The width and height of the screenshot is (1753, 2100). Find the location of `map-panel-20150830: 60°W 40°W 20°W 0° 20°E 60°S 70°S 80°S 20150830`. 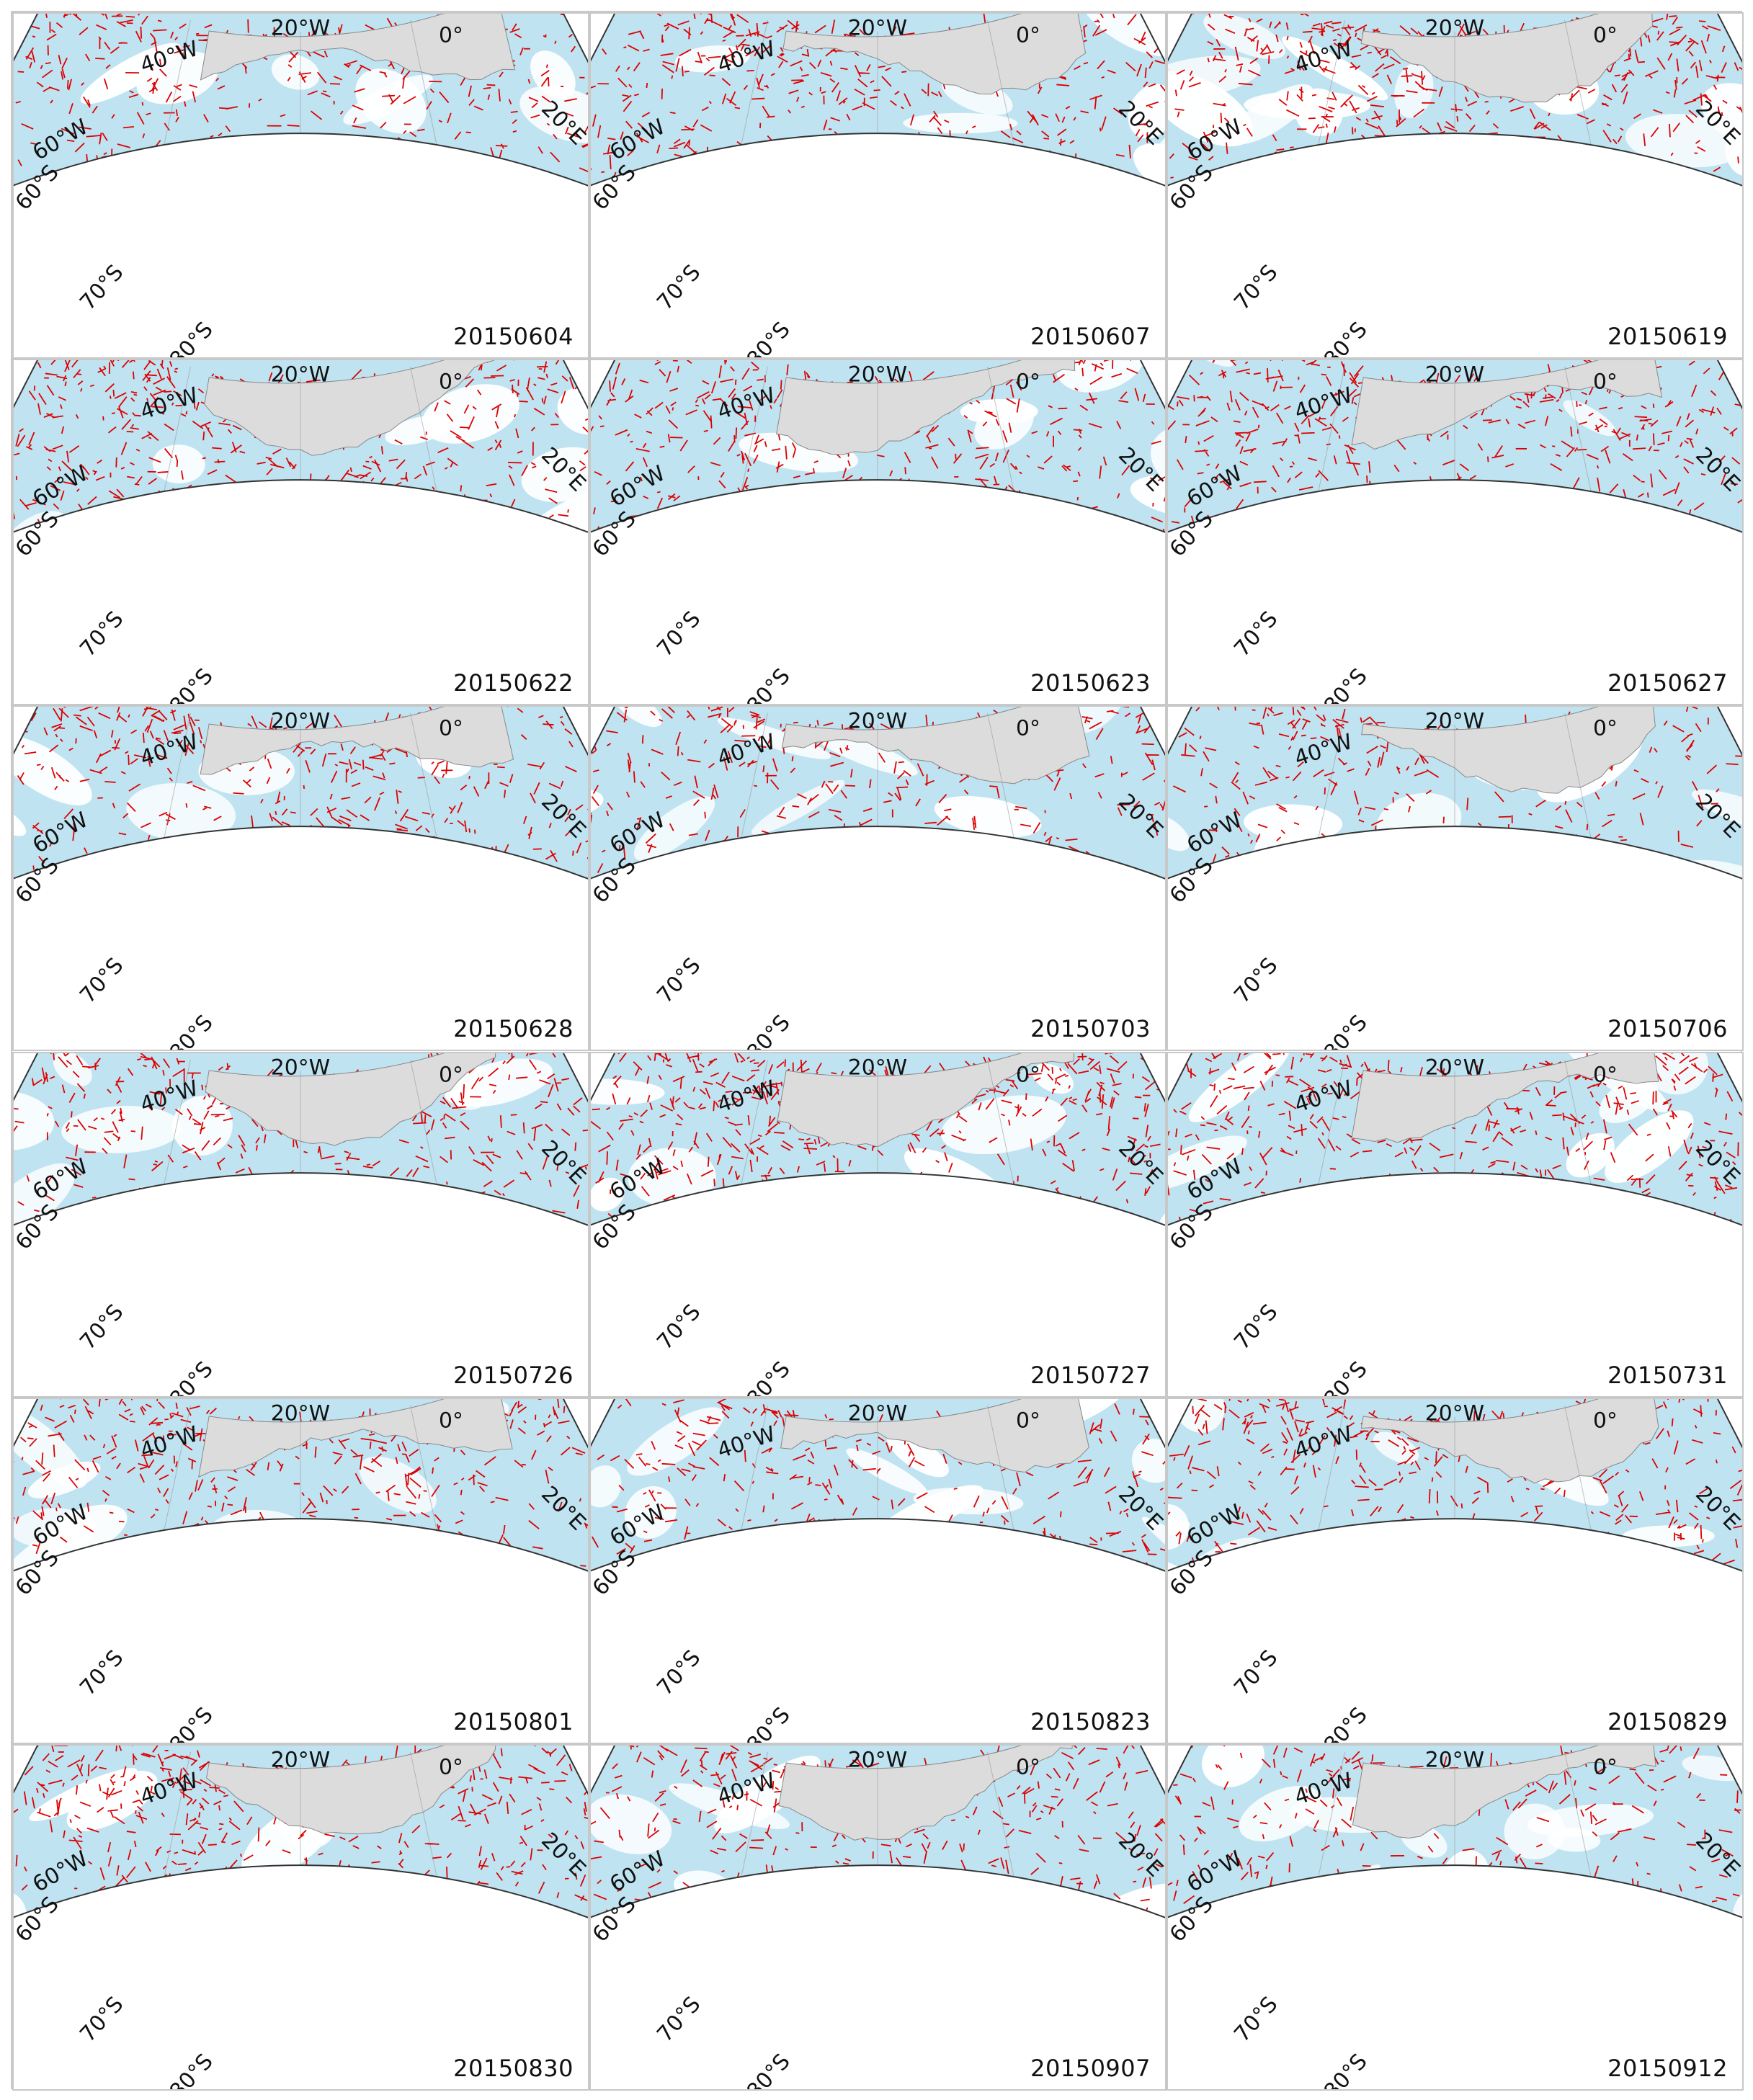

map-panel-20150830: 60°W 40°W 20°W 0° 20°E 60°S 70°S 80°S 20150830 is located at coordinates (300, 1917).